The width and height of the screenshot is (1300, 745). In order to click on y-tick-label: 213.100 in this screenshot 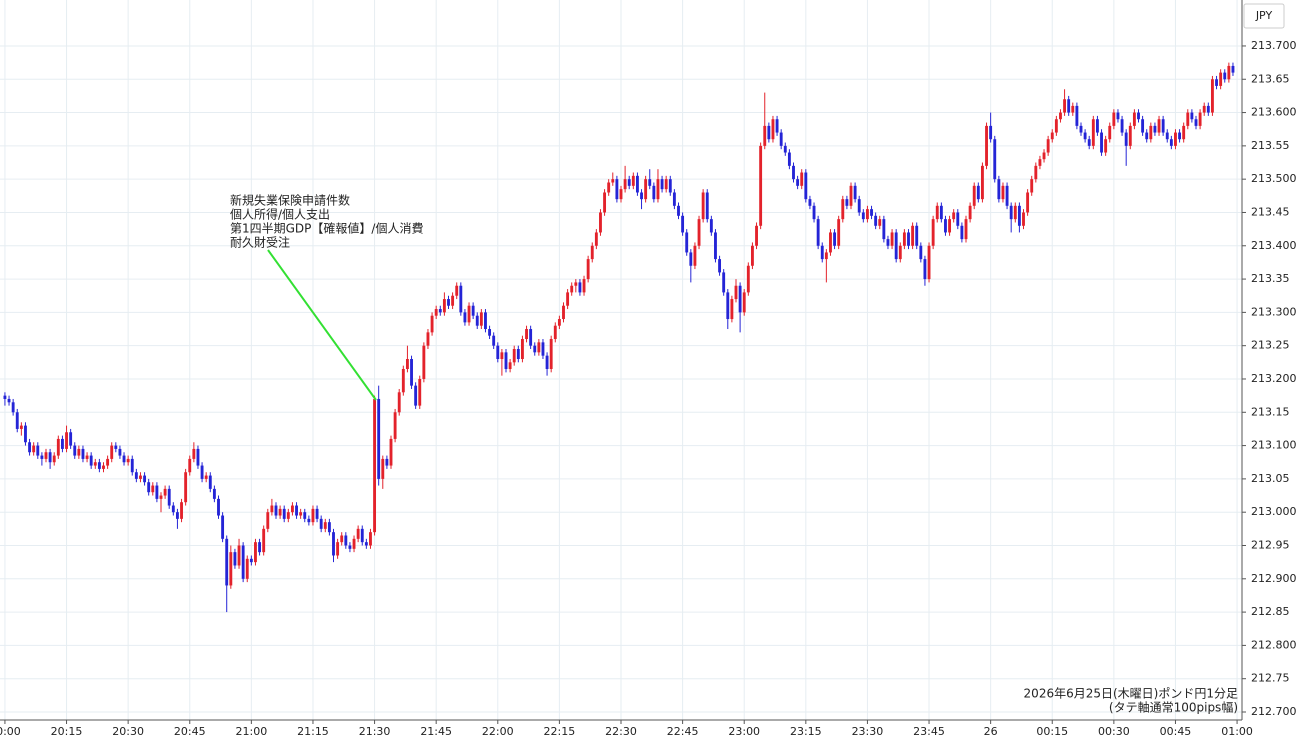, I will do `click(1274, 445)`.